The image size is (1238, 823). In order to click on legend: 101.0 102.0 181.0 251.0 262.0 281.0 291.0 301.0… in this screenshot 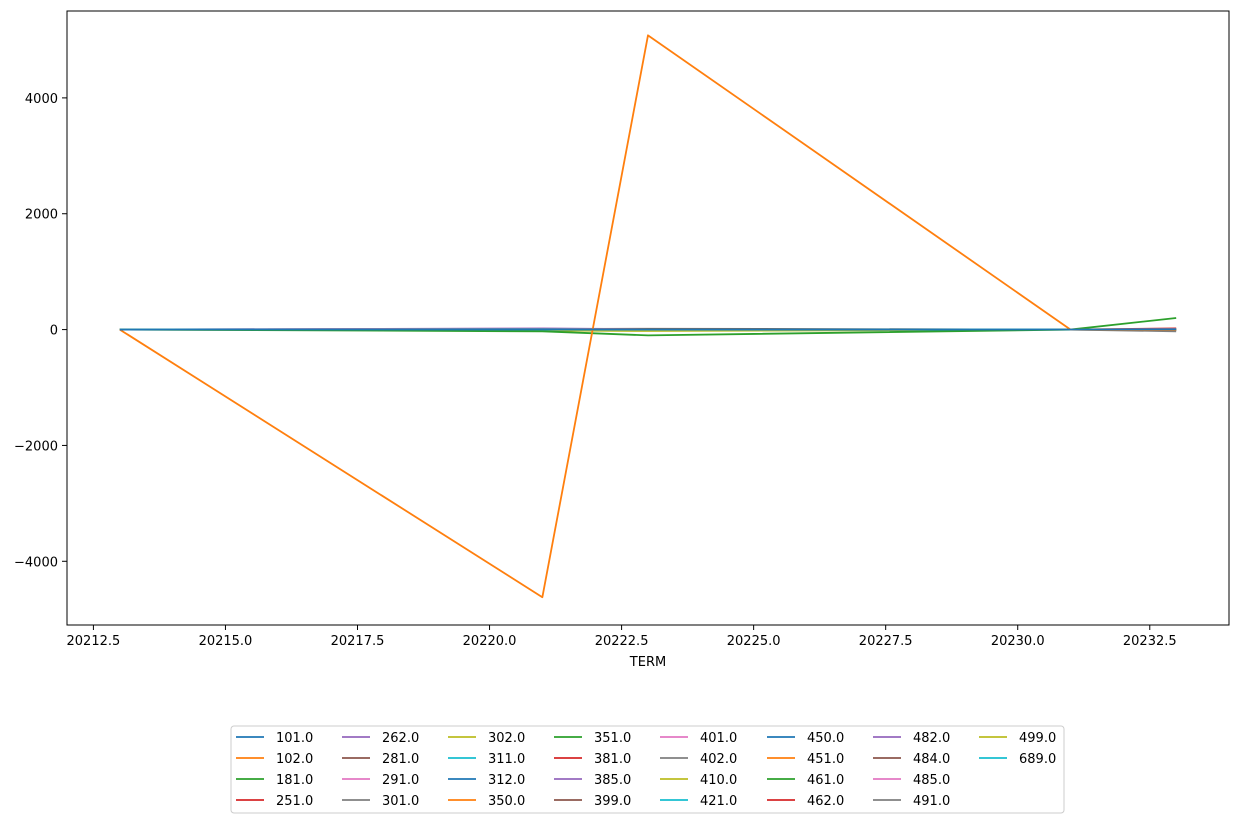, I will do `click(647, 769)`.